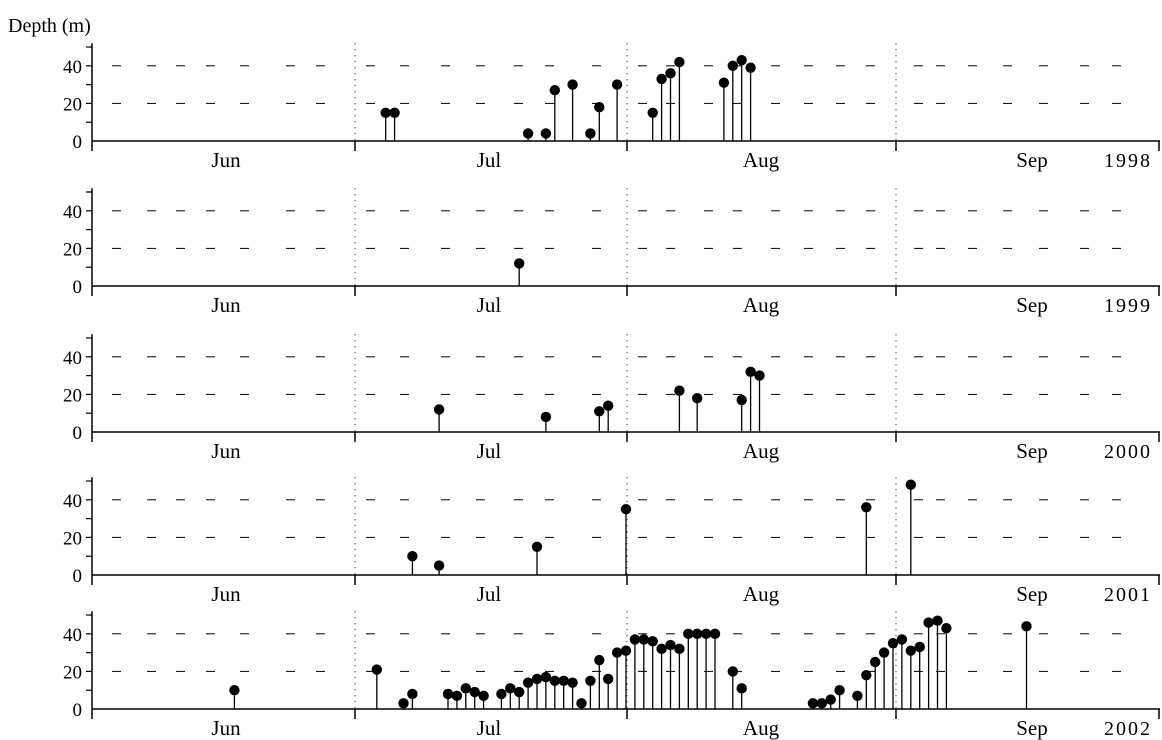  I want to click on year-label: 2001, so click(1128, 595).